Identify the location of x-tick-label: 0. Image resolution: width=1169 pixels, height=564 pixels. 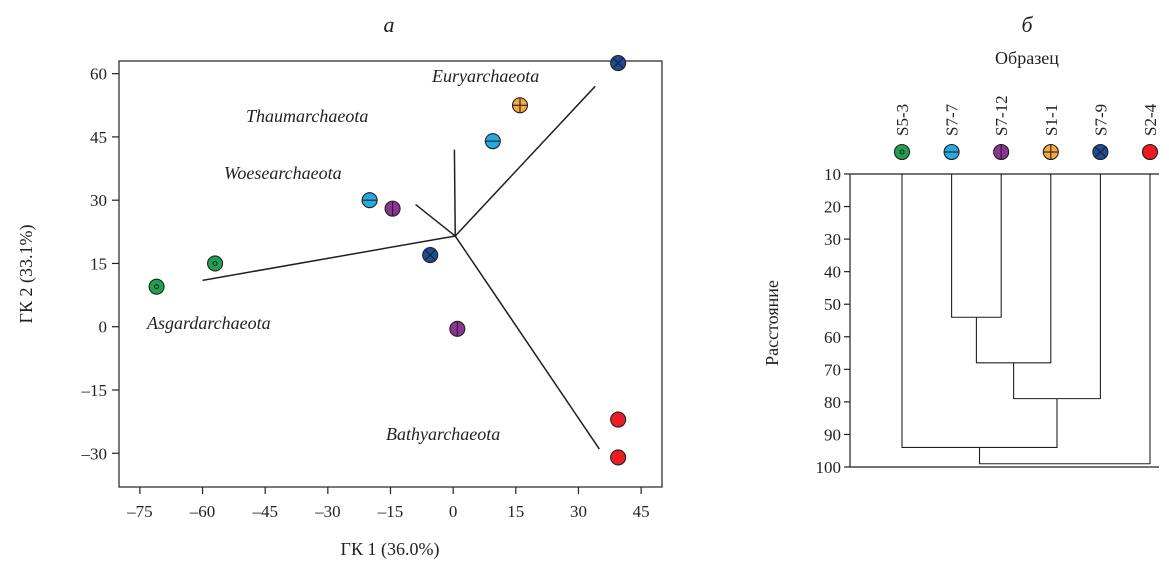
(453, 511).